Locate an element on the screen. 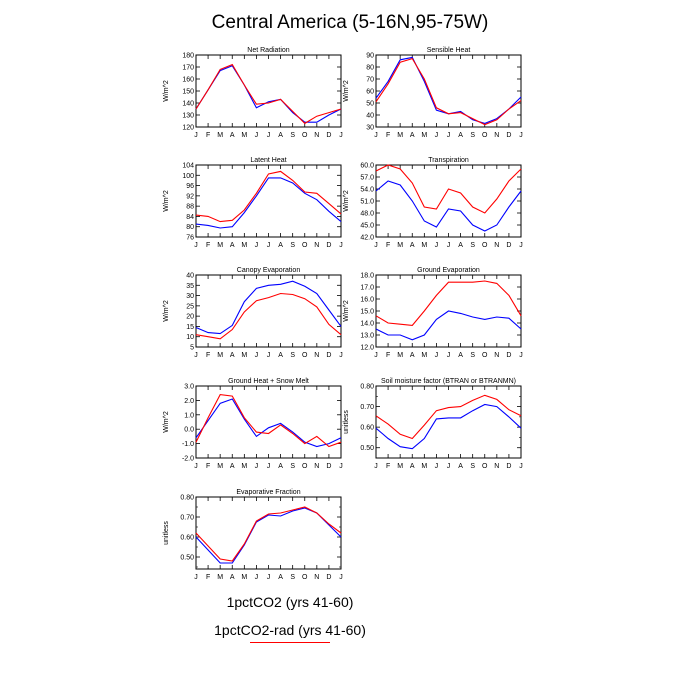 The height and width of the screenshot is (700, 700). legend-entry-1: 1pctCO2 (yrs 41-60) is located at coordinates (290, 602).